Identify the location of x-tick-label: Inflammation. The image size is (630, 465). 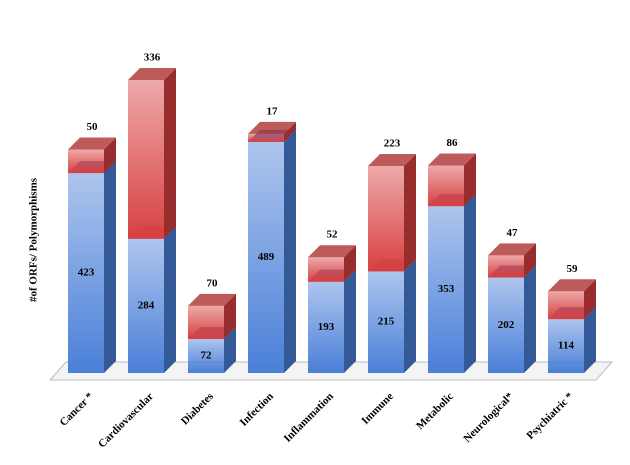
(309, 417).